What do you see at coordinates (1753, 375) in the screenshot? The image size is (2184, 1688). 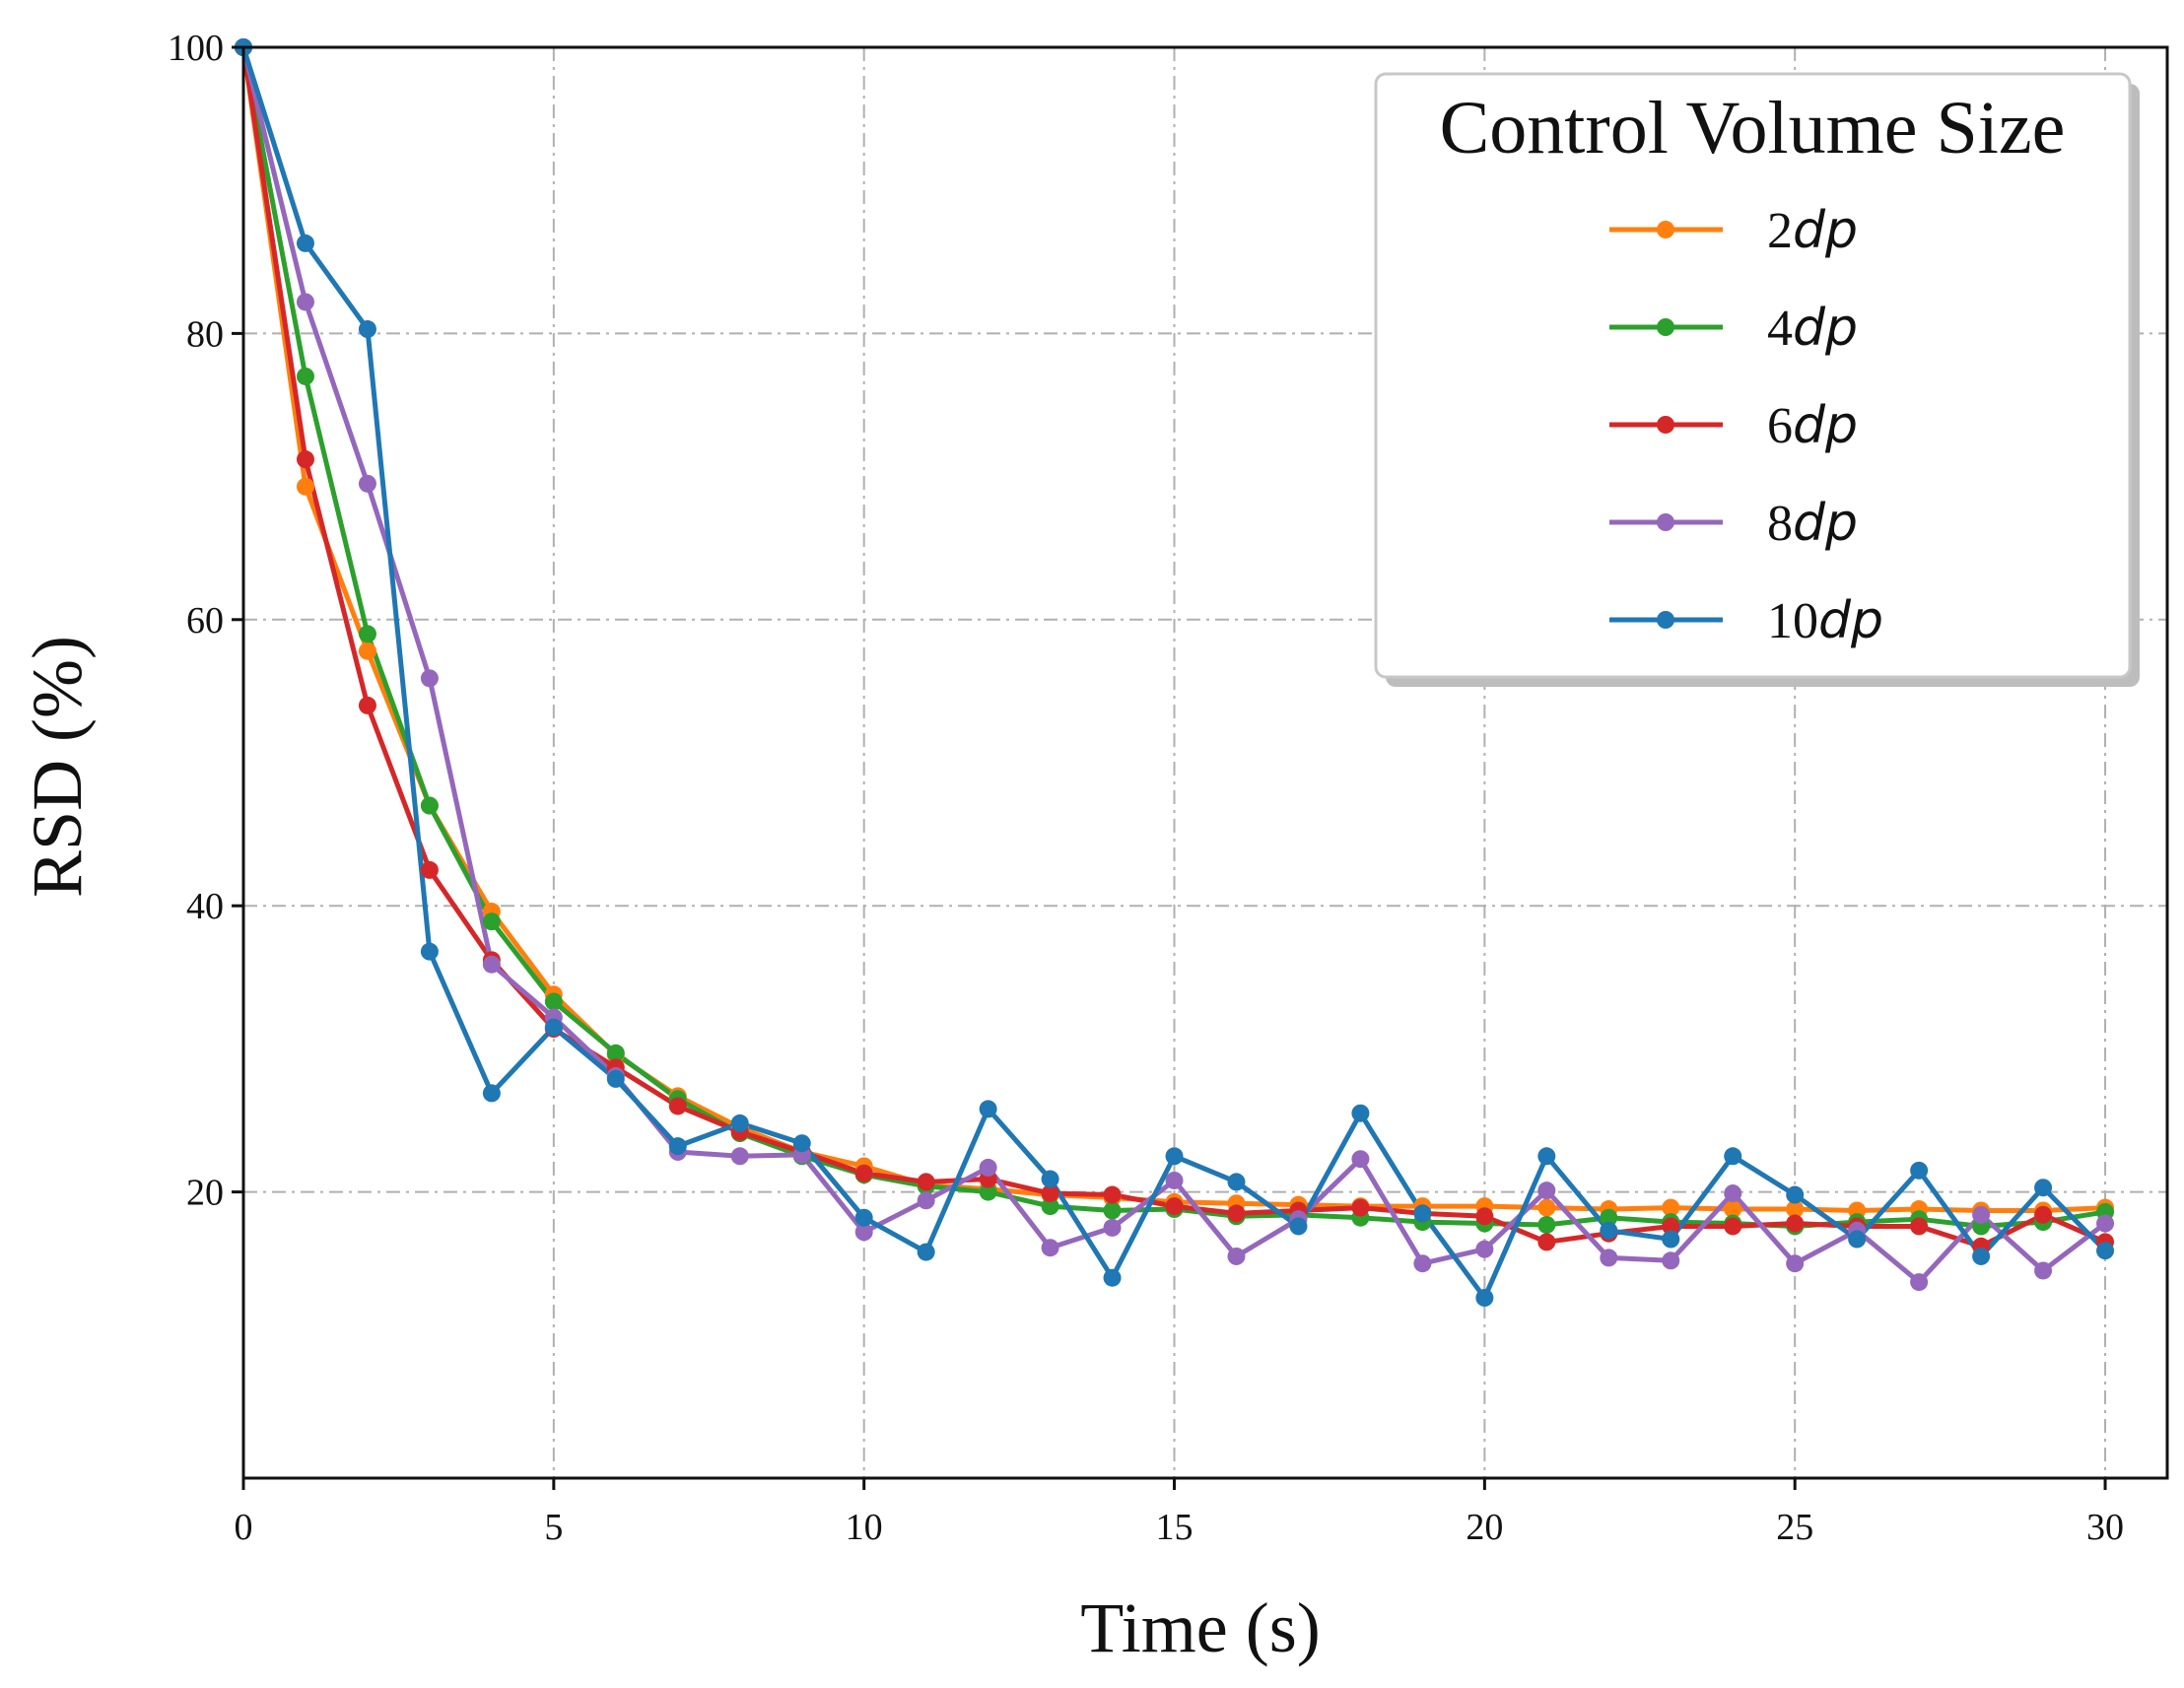 I see `legend-box` at bounding box center [1753, 375].